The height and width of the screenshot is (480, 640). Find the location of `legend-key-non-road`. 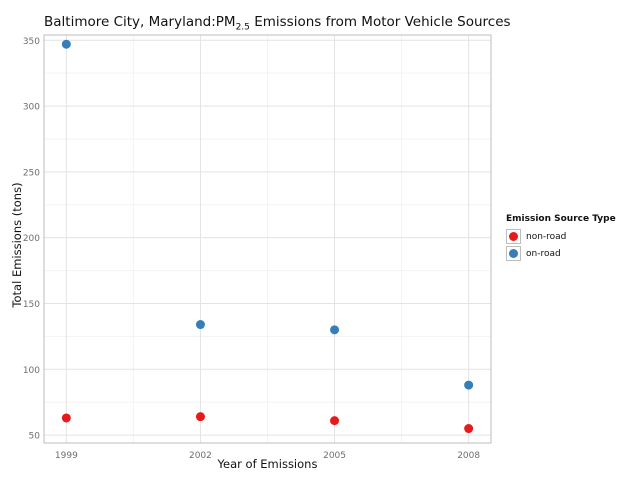

legend-key-non-road is located at coordinates (513, 236).